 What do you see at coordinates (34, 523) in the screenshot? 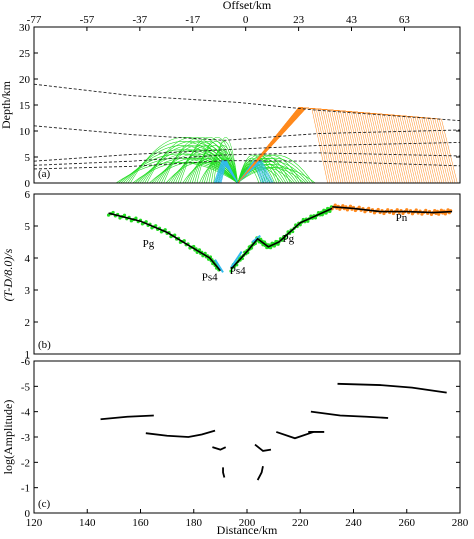
I see `panel-c-xtick-label: 120` at bounding box center [34, 523].